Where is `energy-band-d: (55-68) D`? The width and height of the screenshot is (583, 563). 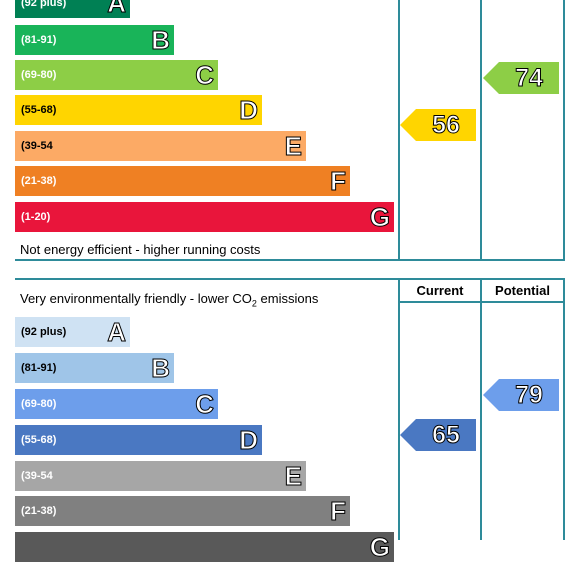
energy-band-d: (55-68) D is located at coordinates (138, 110).